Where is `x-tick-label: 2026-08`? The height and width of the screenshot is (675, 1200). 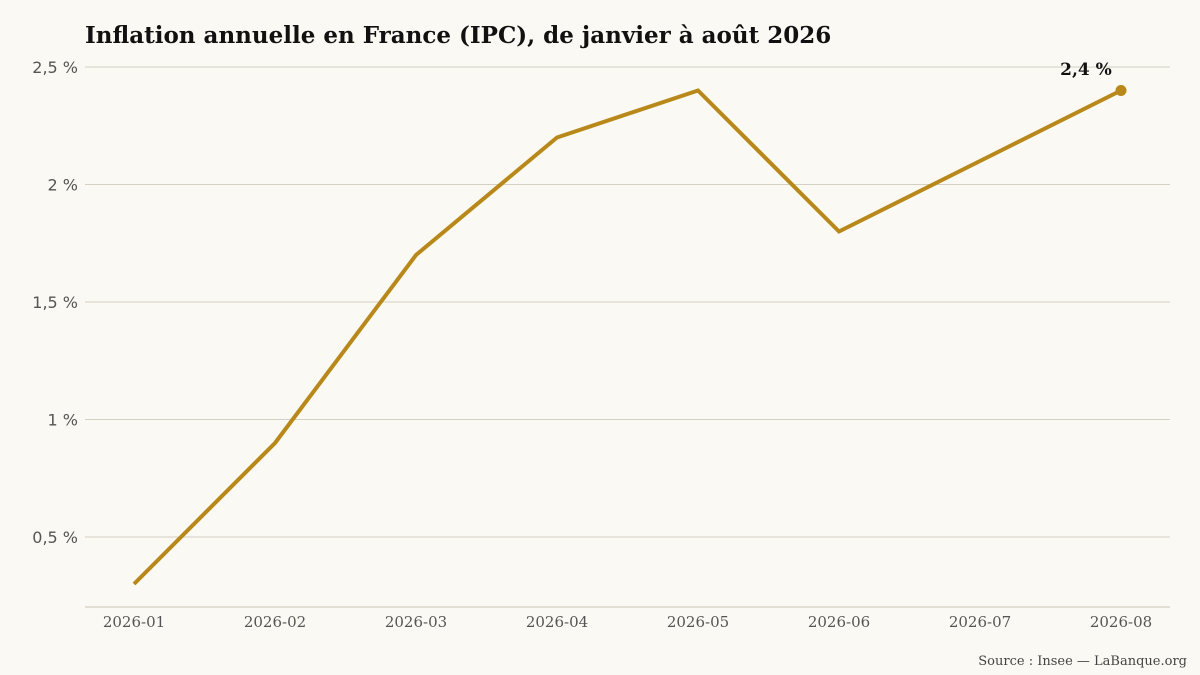
x-tick-label: 2026-08 is located at coordinates (1121, 622).